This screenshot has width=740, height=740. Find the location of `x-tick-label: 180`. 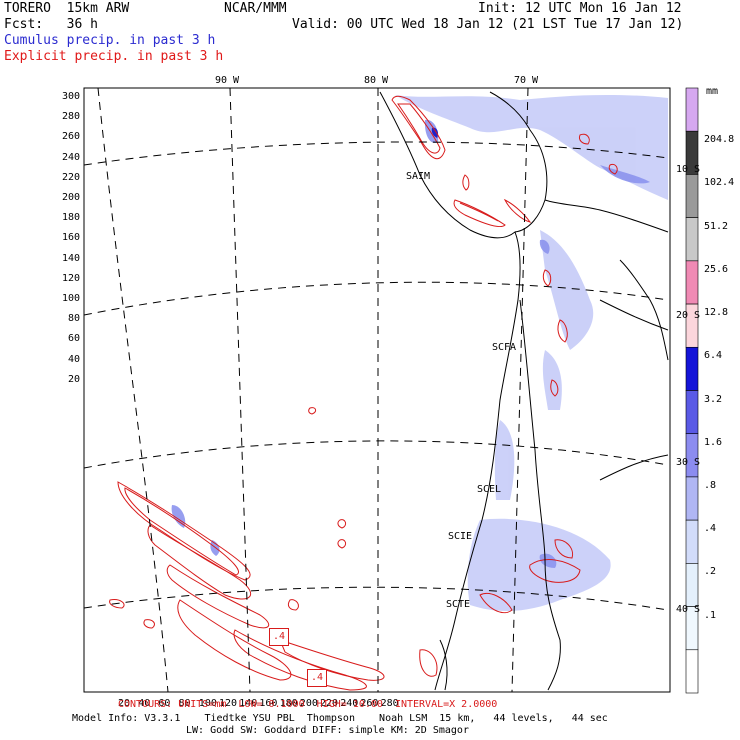

x-tick-label: 180 is located at coordinates (288, 703).